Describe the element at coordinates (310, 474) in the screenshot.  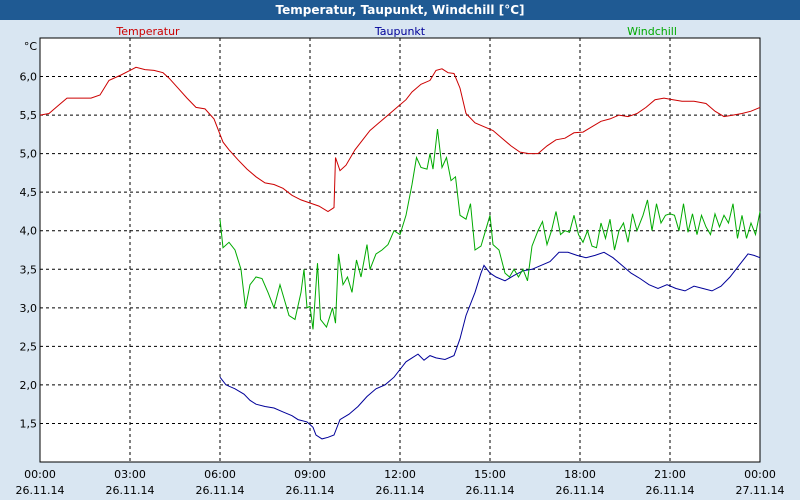
I see `x-tick-time: 09:00` at that location.